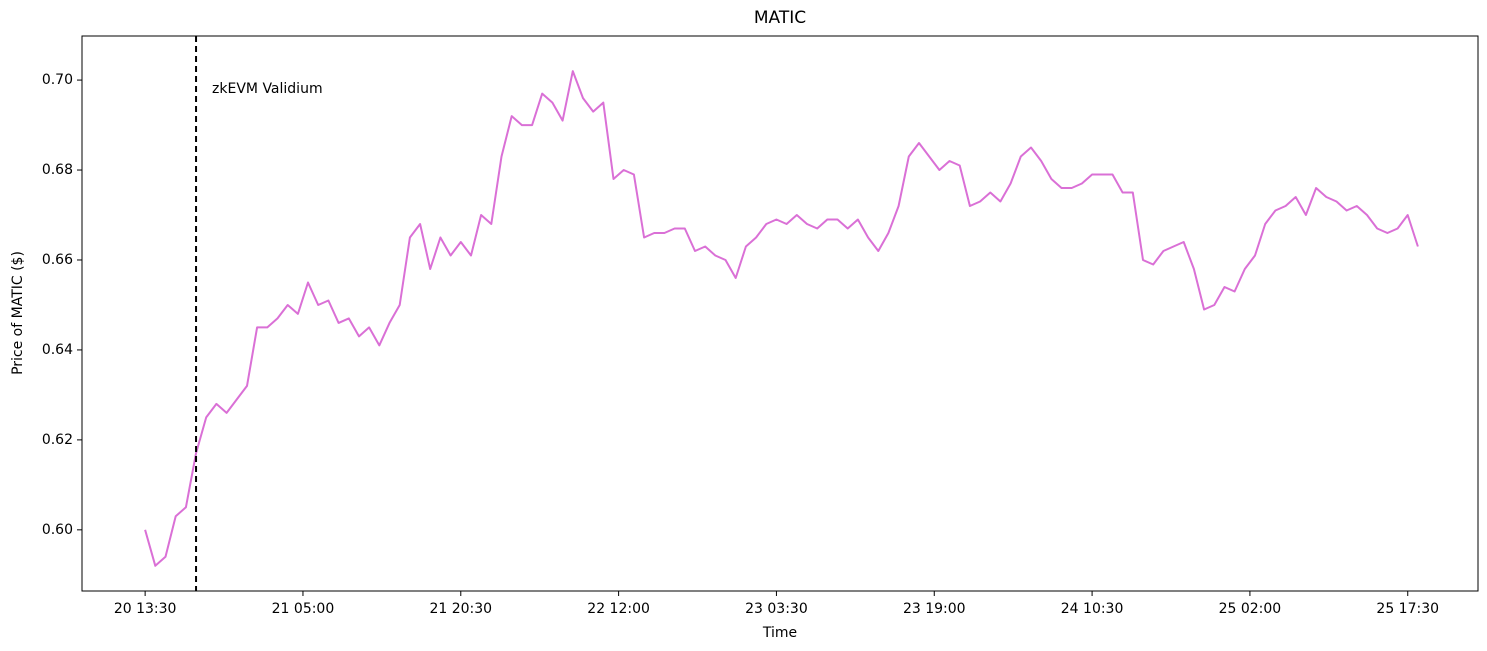 Image resolution: width=1487 pixels, height=651 pixels. I want to click on event-label: zkEVM Validium, so click(267, 89).